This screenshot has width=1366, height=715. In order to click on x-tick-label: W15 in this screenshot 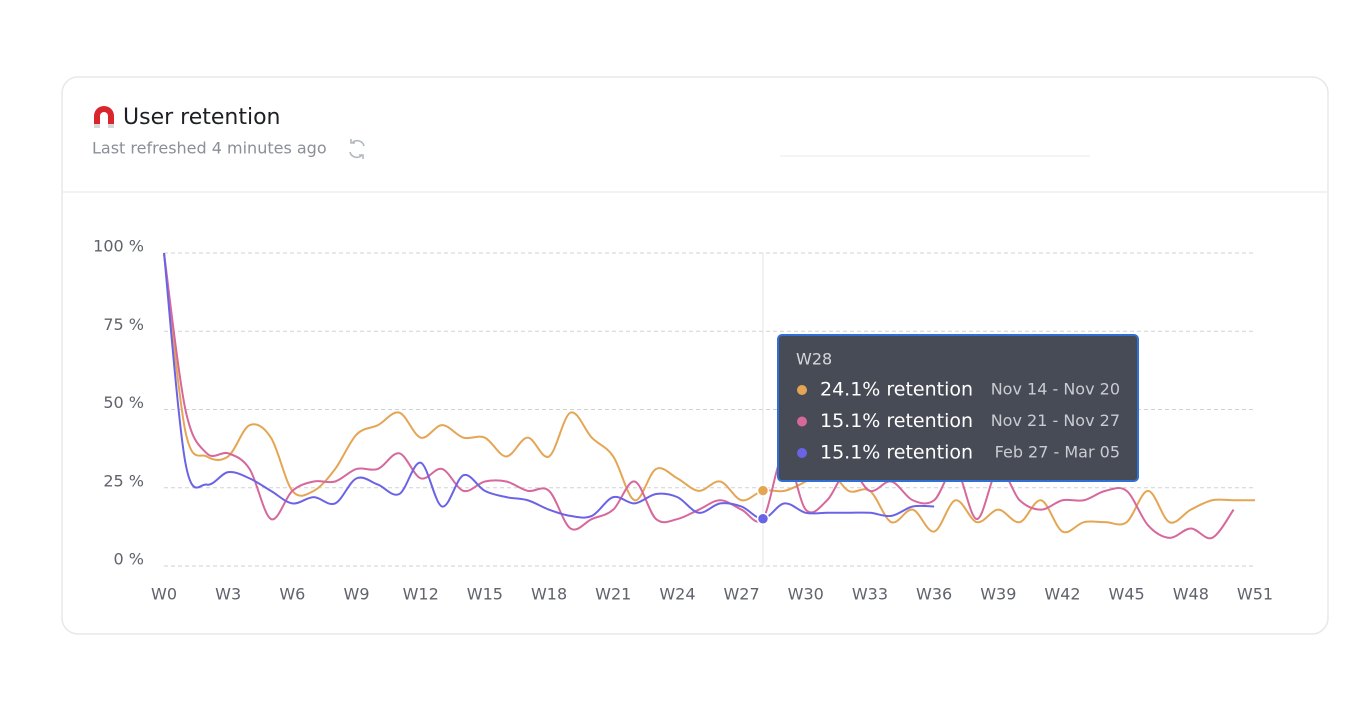, I will do `click(485, 594)`.